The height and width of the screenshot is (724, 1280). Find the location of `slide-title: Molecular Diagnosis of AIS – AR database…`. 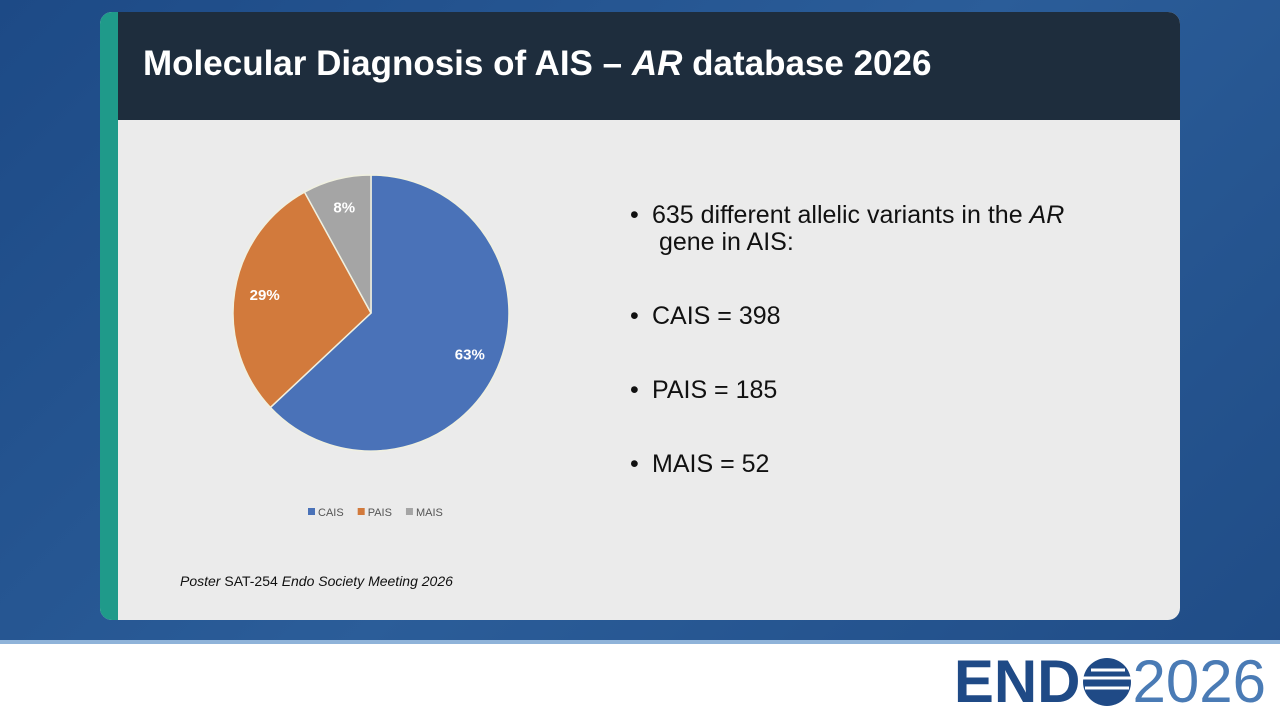

slide-title: Molecular Diagnosis of AIS – AR database… is located at coordinates (649, 66).